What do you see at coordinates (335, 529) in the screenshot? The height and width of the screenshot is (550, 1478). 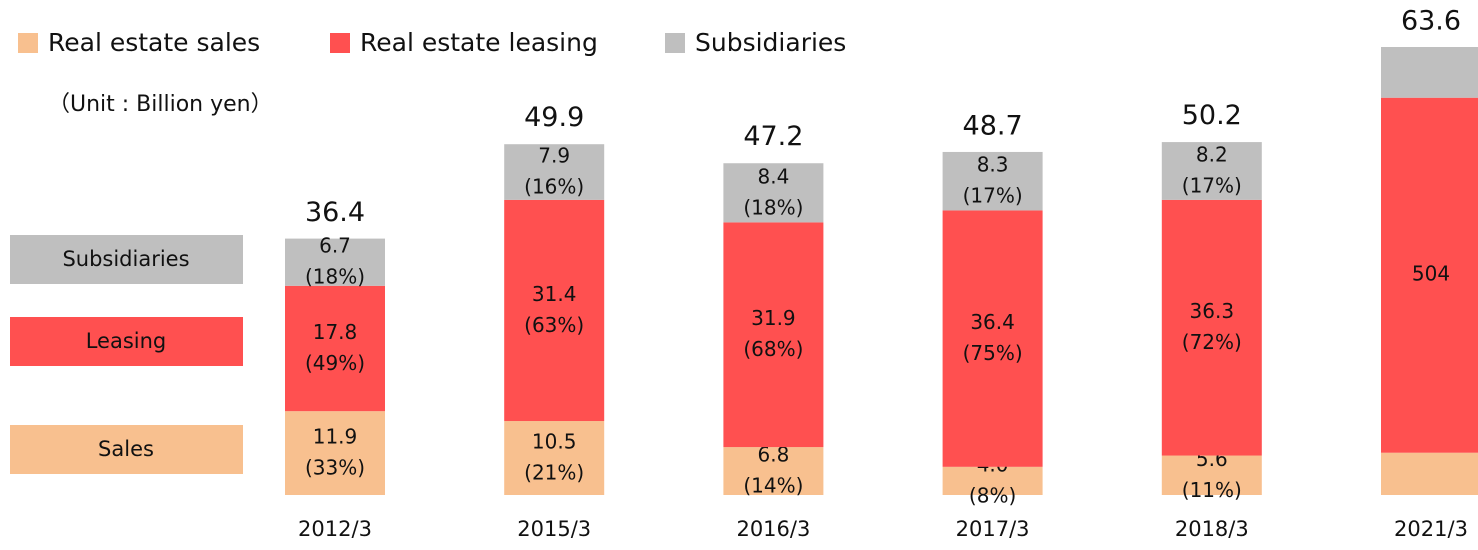 I see `x-tick-label: 2012/3` at bounding box center [335, 529].